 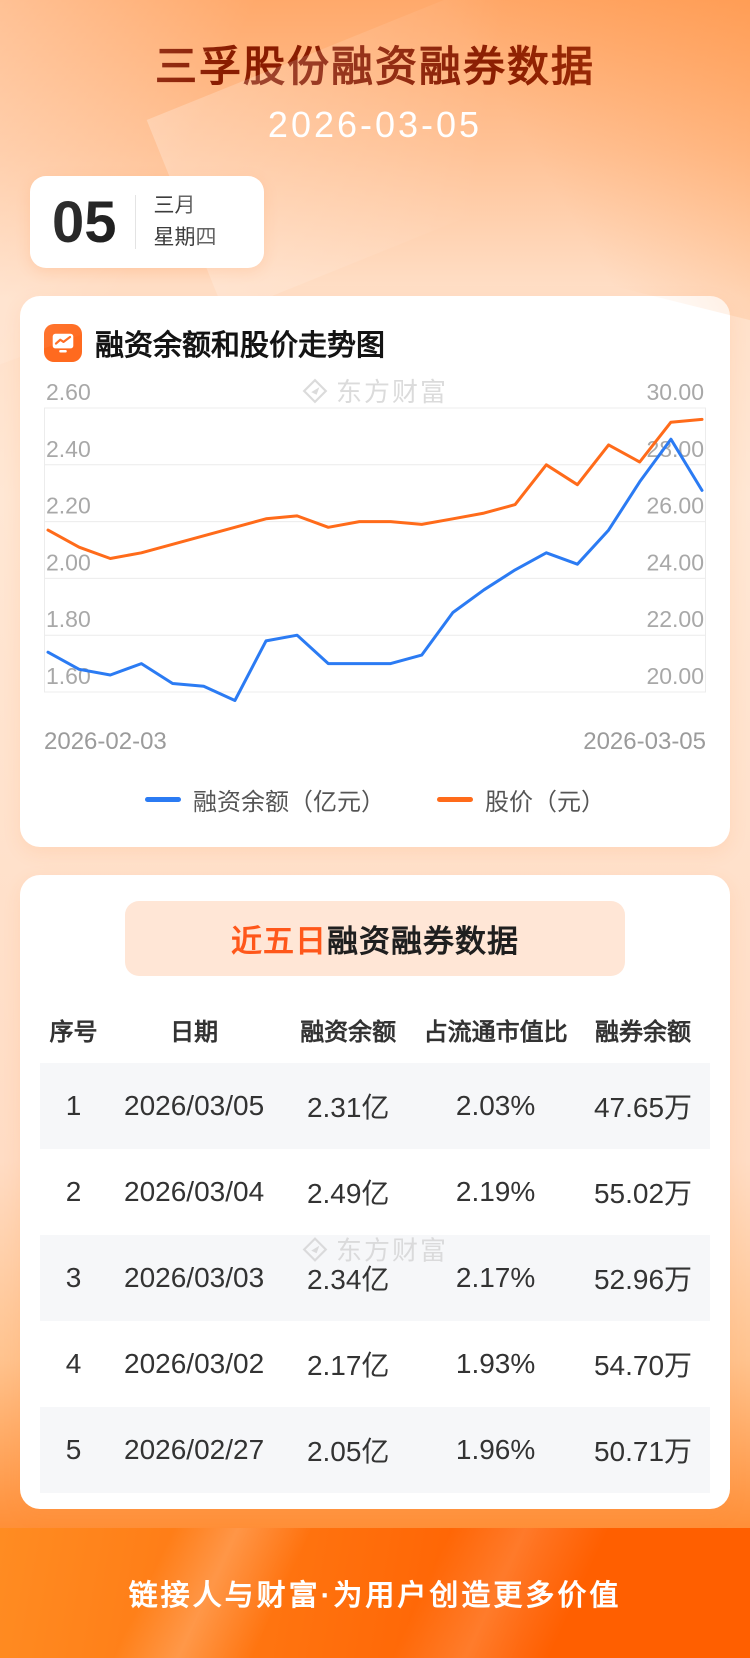 What do you see at coordinates (375, 390) in the screenshot?
I see `chart-watermark: 东方财富` at bounding box center [375, 390].